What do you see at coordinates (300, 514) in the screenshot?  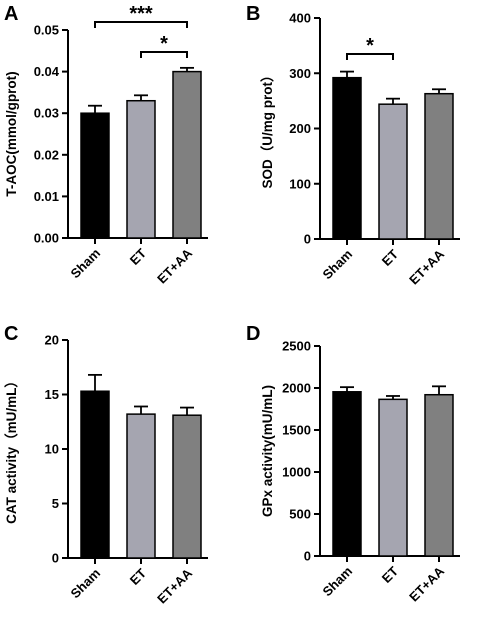 I see `y-tick-label: 500` at bounding box center [300, 514].